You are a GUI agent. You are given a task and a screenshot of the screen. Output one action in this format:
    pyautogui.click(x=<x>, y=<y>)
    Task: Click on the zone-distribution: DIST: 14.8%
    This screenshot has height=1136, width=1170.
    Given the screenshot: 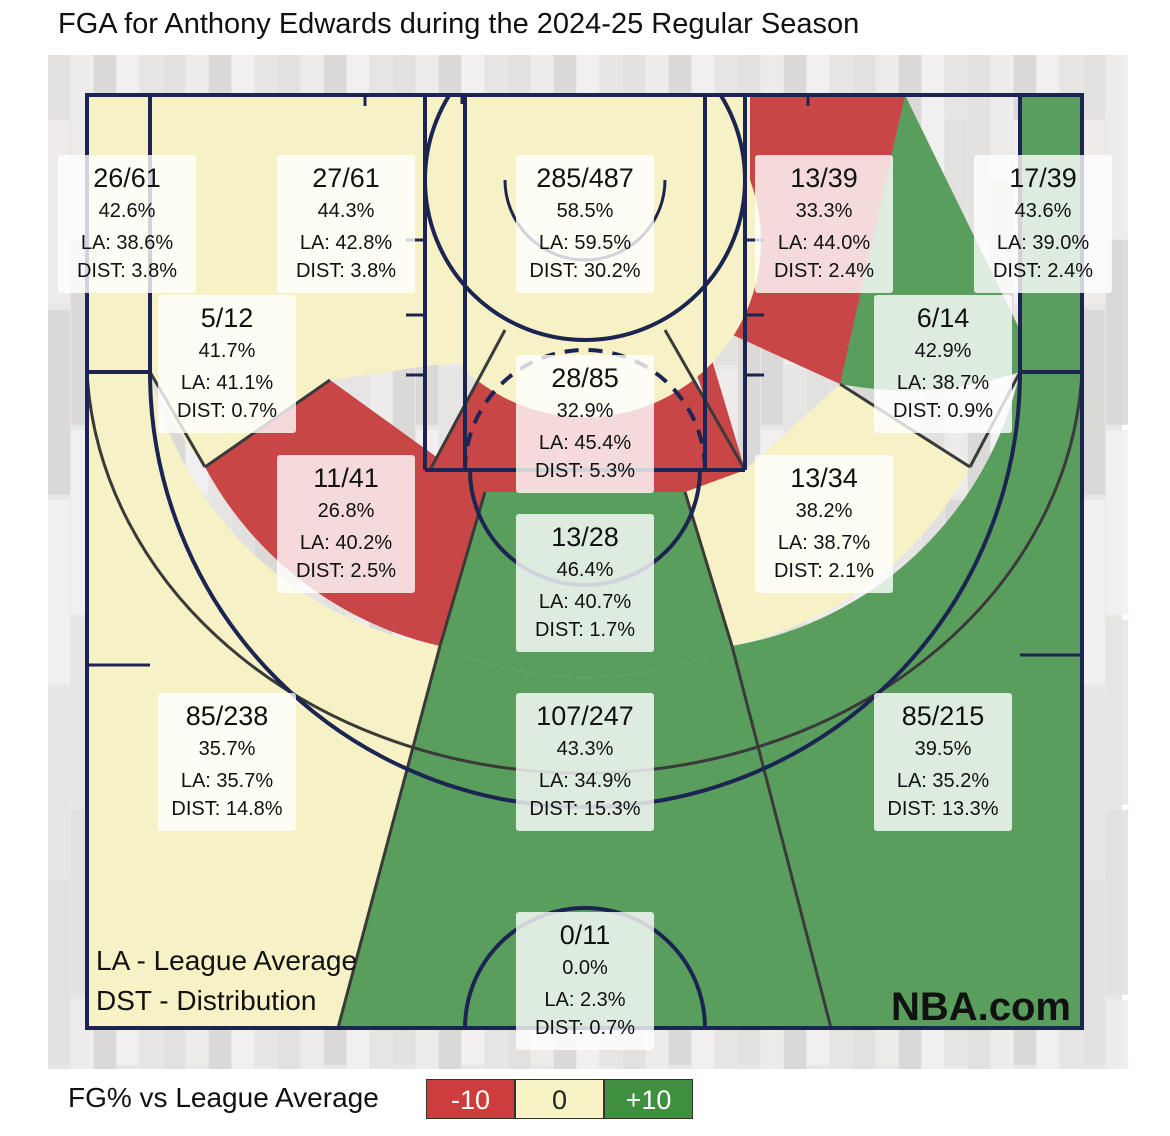 What is the action you would take?
    pyautogui.click(x=226, y=809)
    